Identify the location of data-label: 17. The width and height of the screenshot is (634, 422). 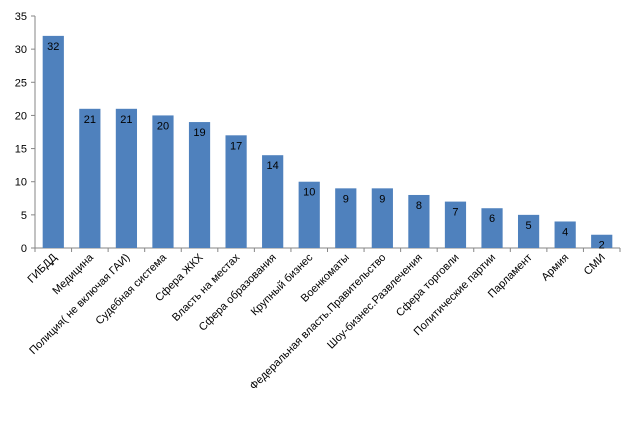
(236, 146).